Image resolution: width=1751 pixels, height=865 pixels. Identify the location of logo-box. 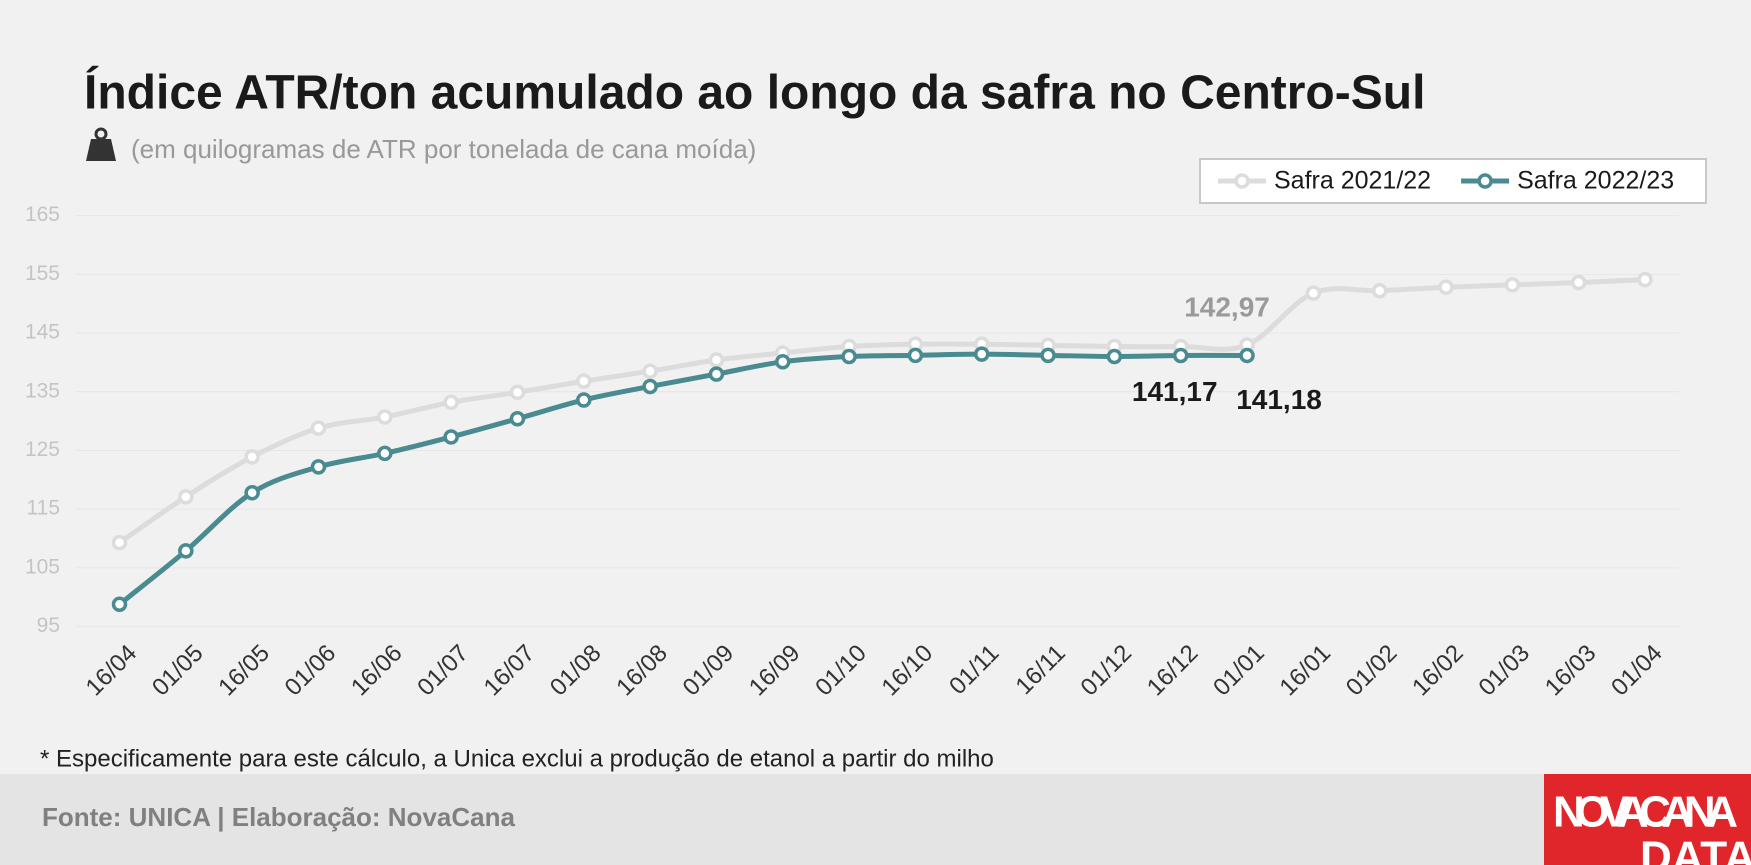
(1647, 819).